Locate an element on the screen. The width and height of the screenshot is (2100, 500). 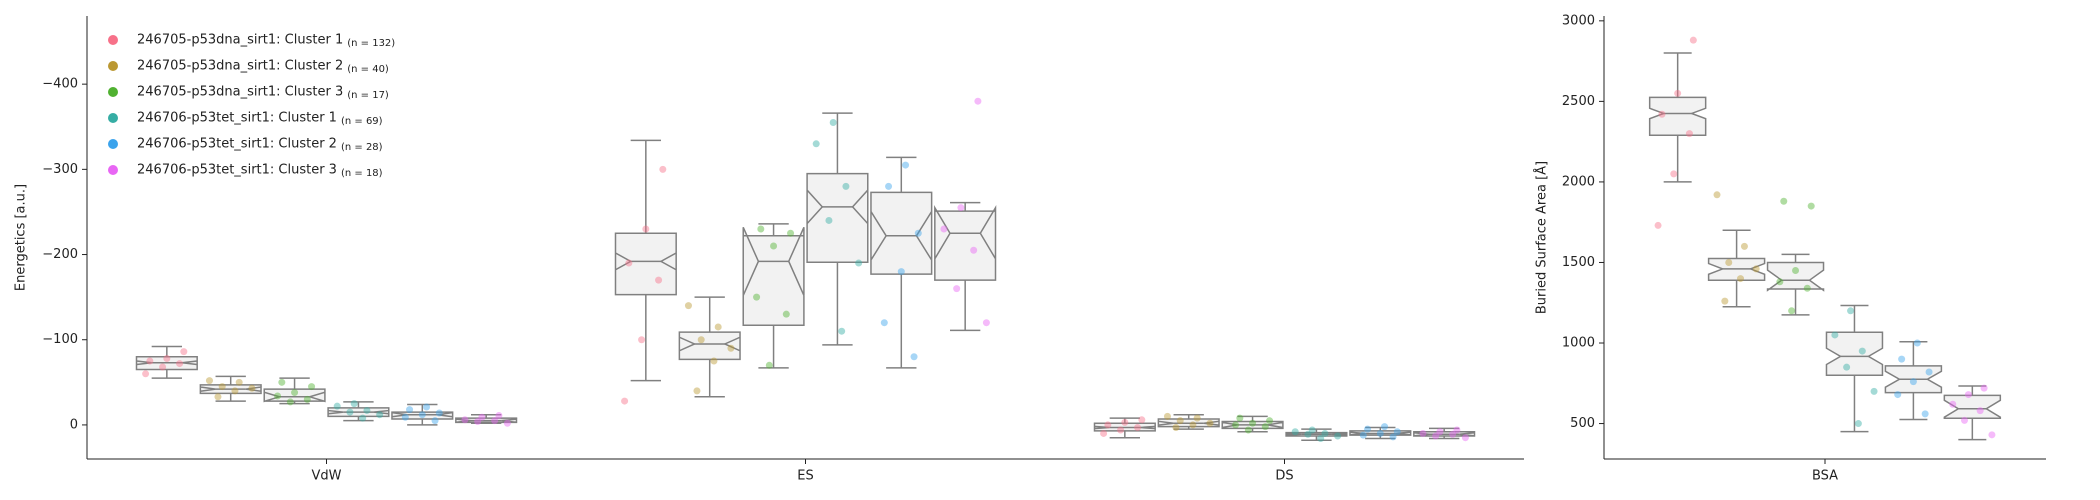
y-tick-label: 1500 is located at coordinates (1578, 262).